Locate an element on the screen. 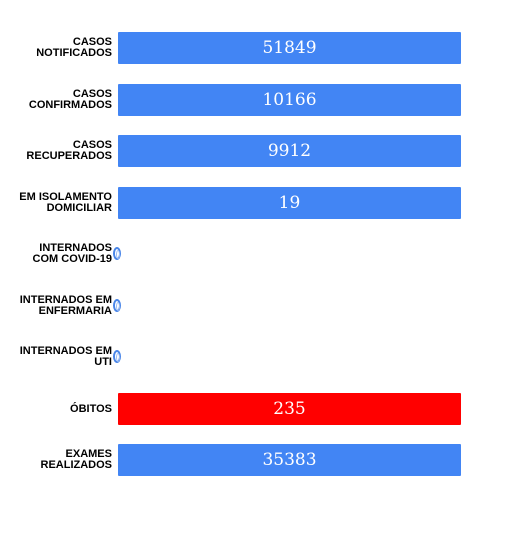 The width and height of the screenshot is (529, 534). chart-row: CASOS CONFIRMADOS 10166 is located at coordinates (264, 100).